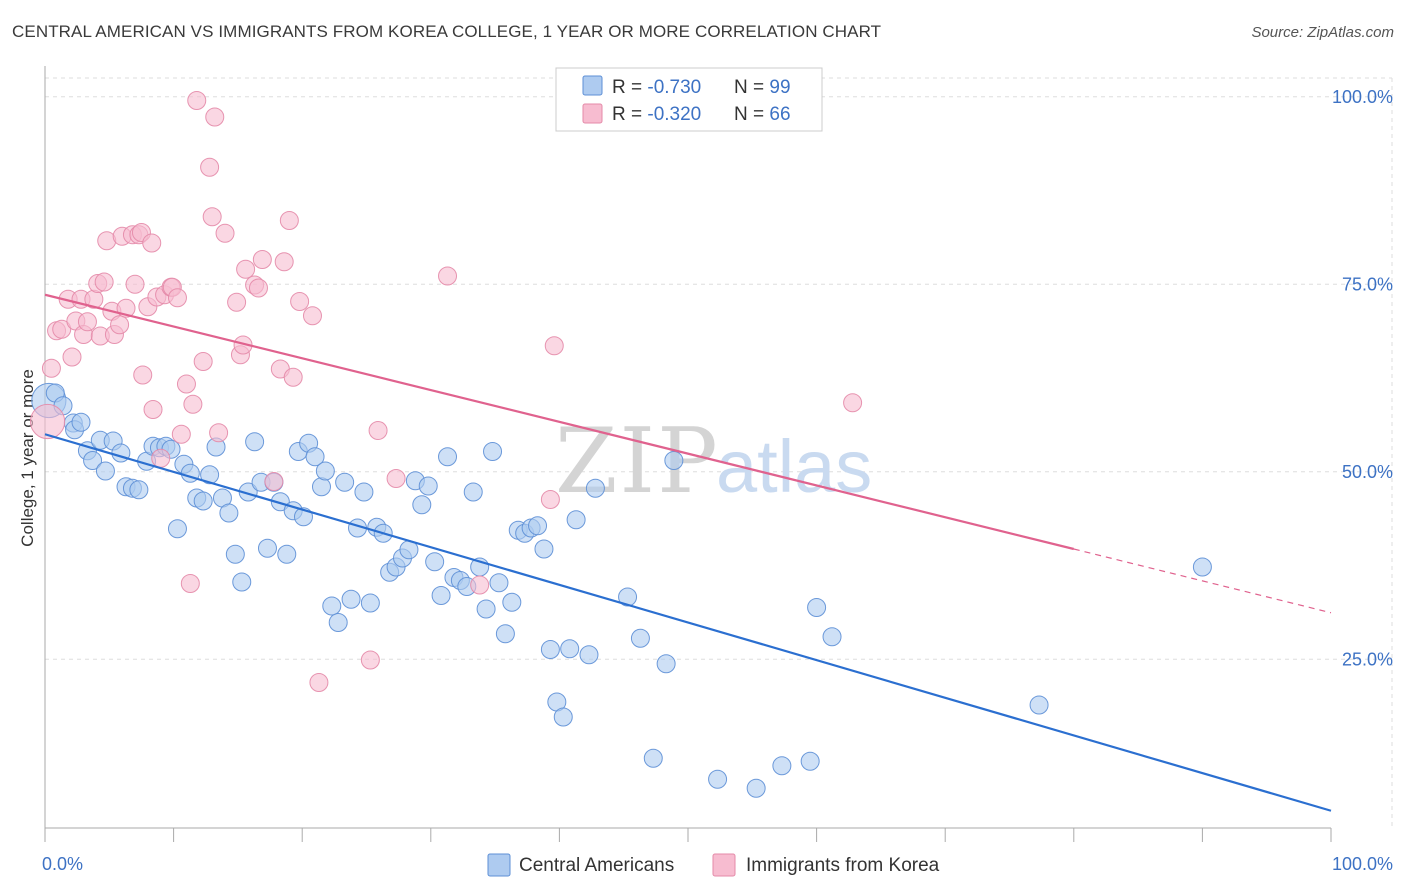 This screenshot has height=892, width=1406. I want to click on watermark: ZIP atlas, so click(713, 461).